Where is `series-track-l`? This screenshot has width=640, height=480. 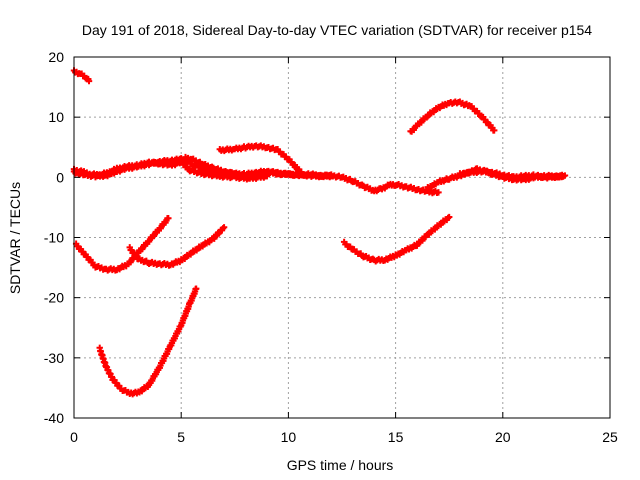 series-track-l is located at coordinates (512, 174).